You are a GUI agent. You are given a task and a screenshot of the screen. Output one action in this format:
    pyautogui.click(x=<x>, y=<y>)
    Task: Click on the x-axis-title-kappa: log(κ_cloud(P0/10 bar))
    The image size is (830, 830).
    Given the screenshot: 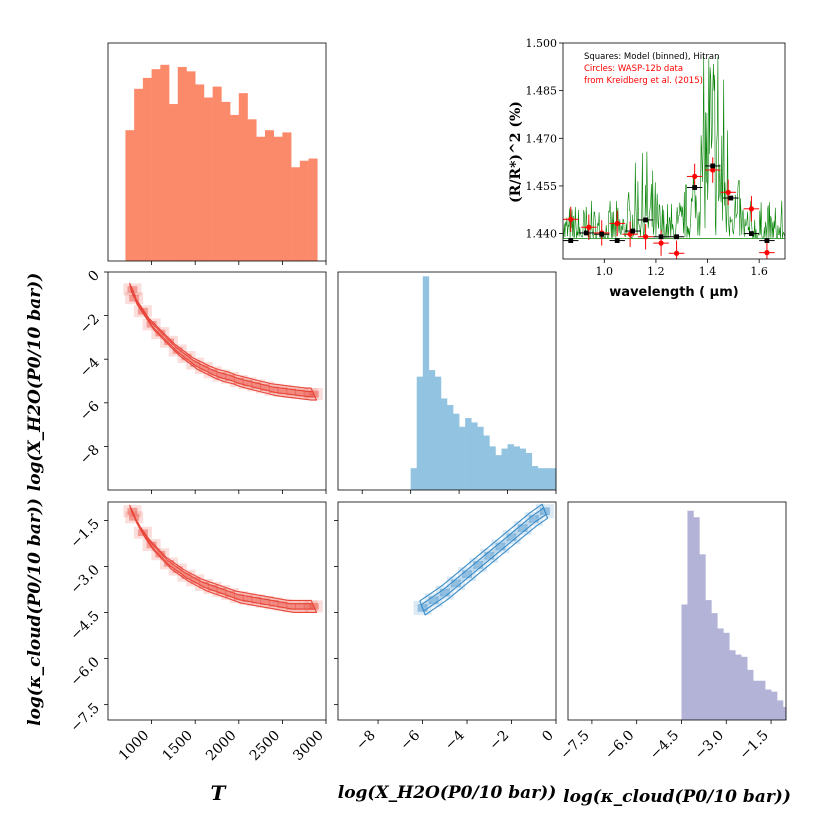 What is the action you would take?
    pyautogui.click(x=677, y=797)
    